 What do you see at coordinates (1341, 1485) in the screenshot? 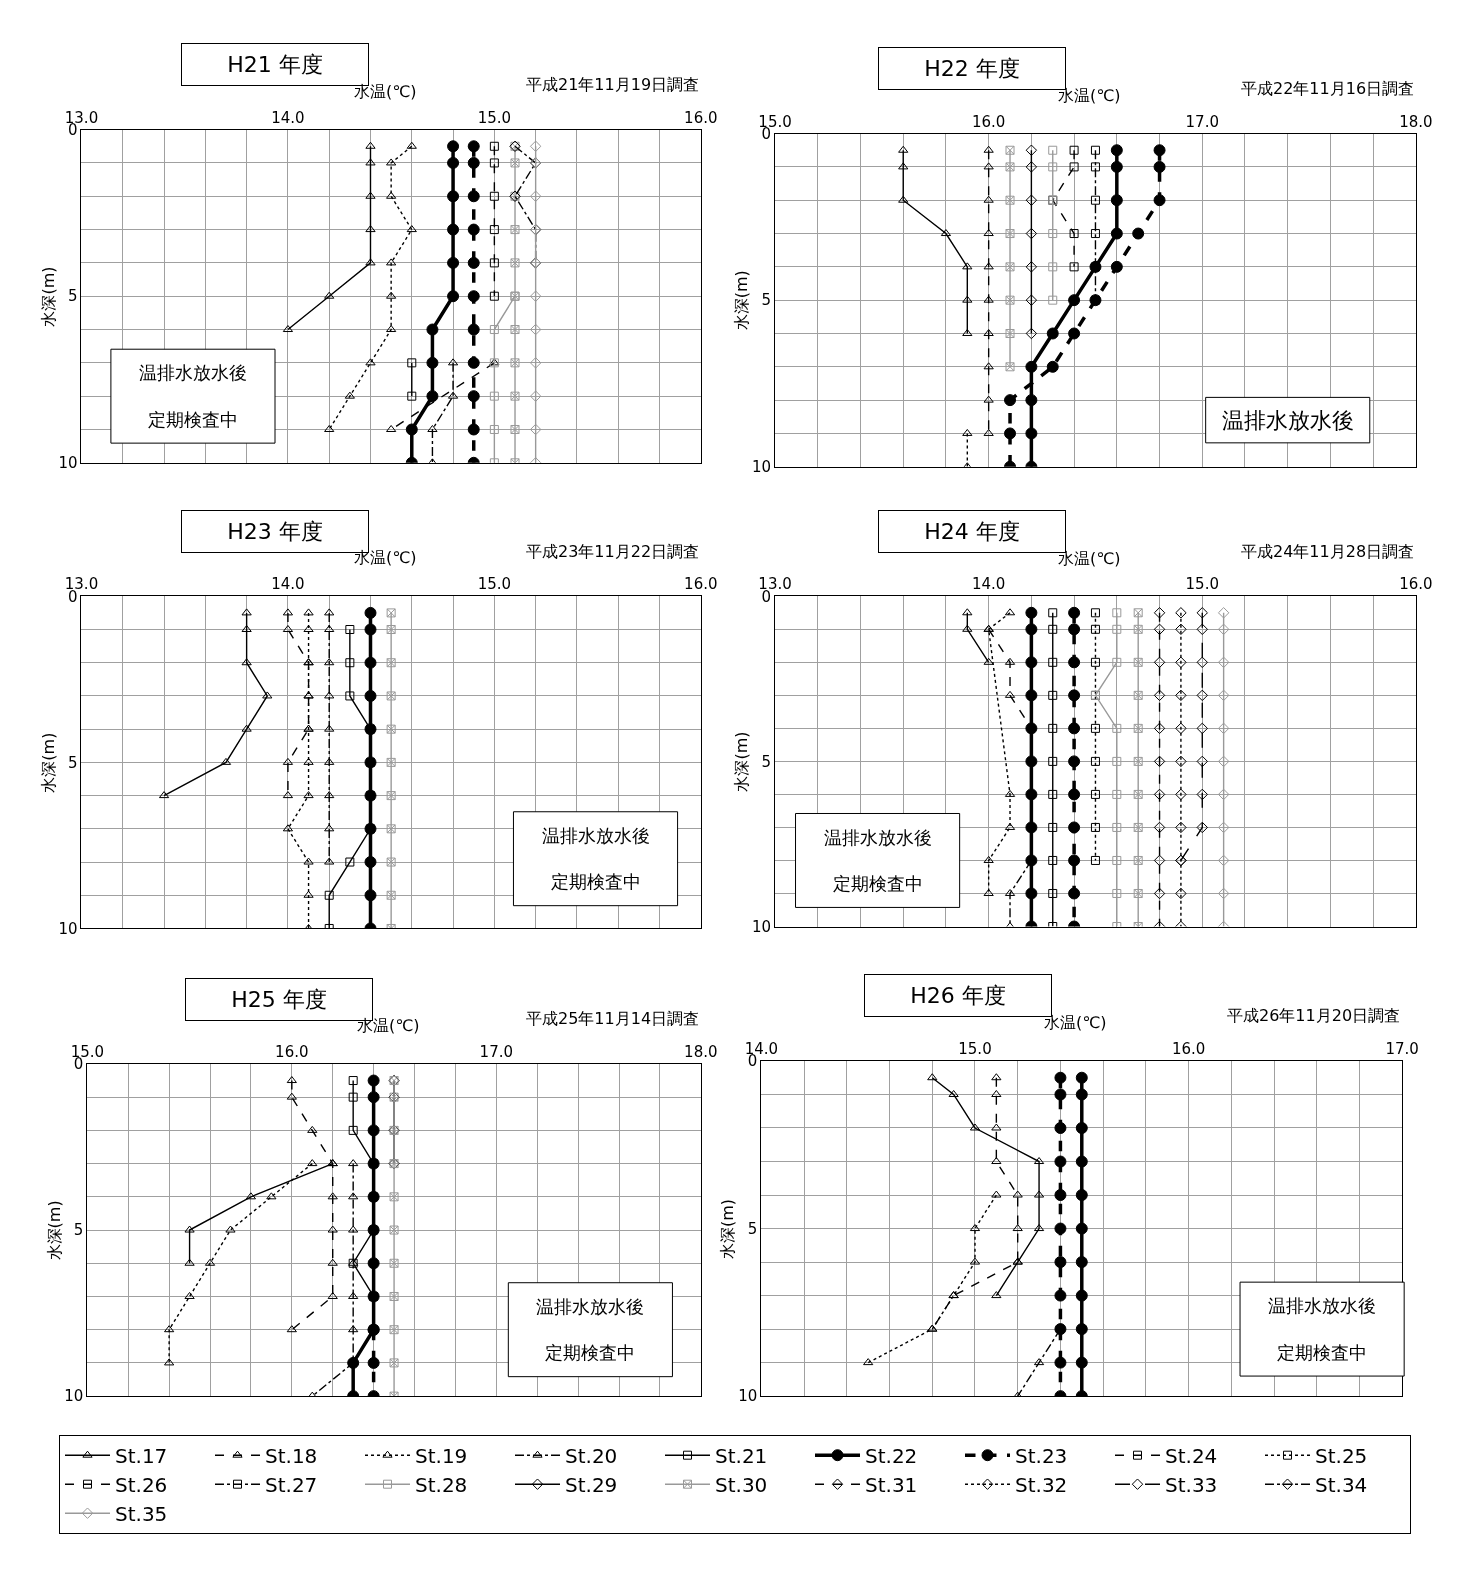
I see `legend-label: St.34` at bounding box center [1341, 1485].